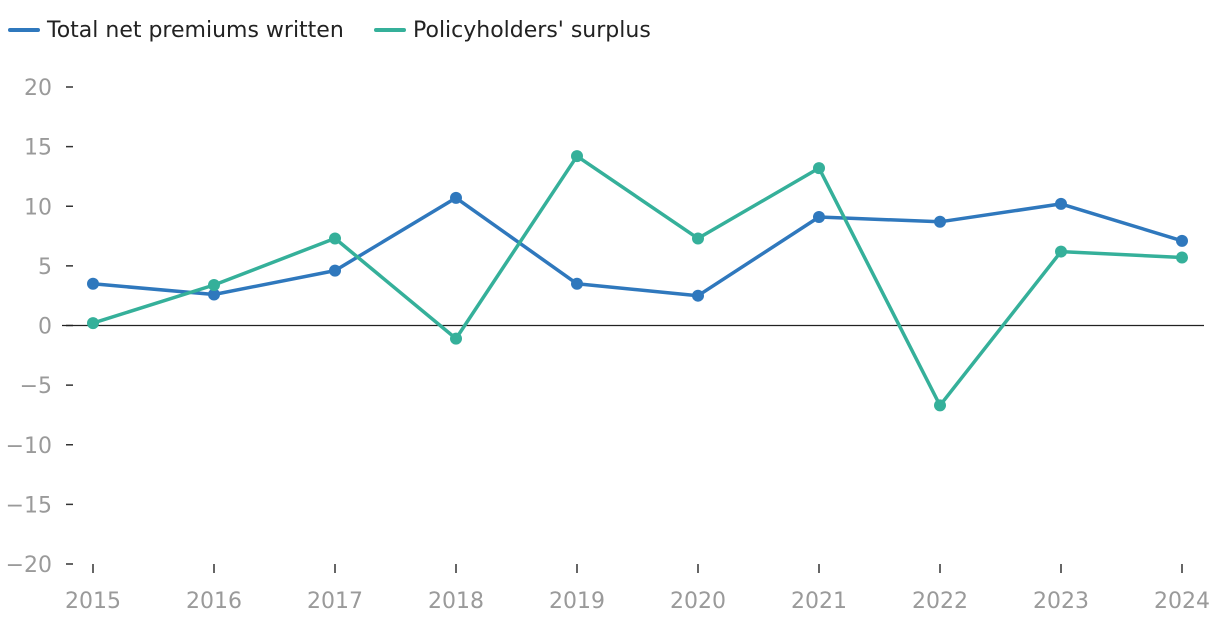 This screenshot has height=630, width=1220. Describe the element at coordinates (456, 601) in the screenshot. I see `x-tick-label: 2018` at that location.